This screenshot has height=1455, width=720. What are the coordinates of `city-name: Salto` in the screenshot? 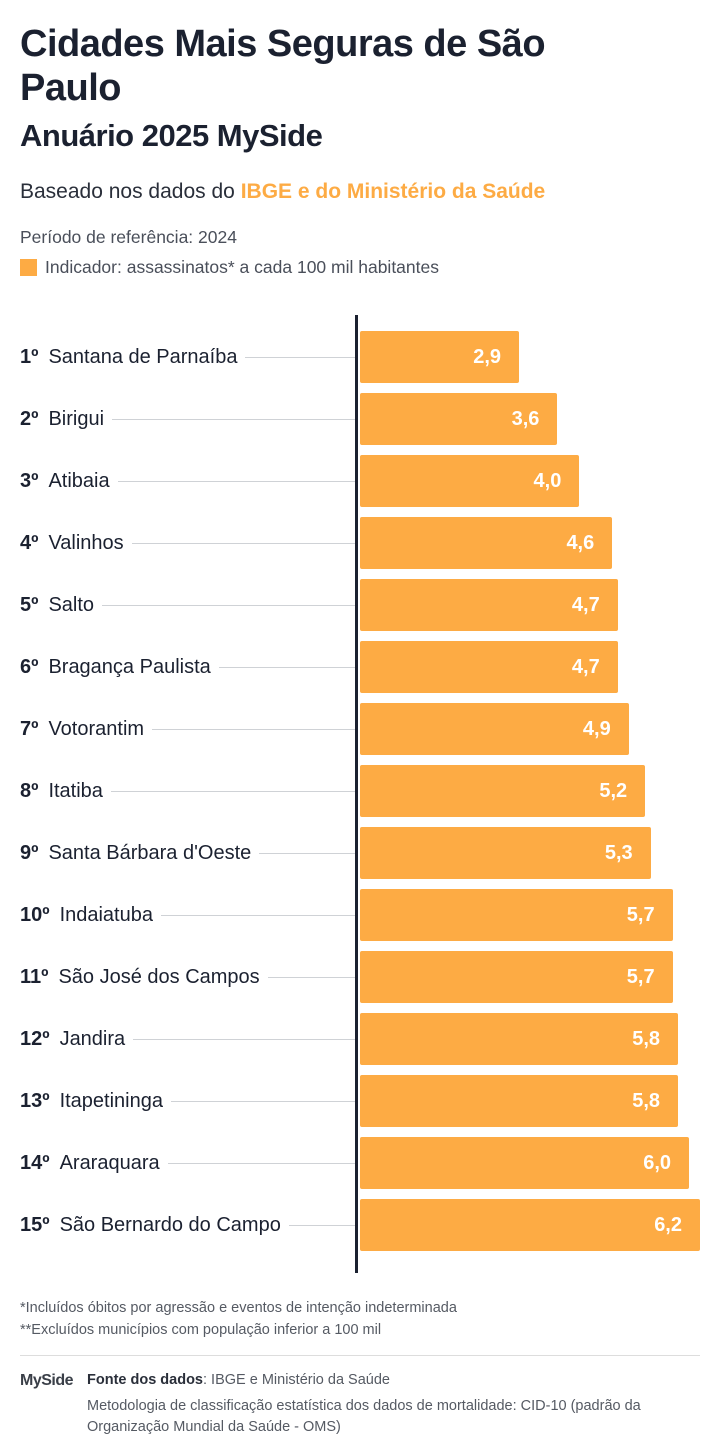 It's located at (71, 605).